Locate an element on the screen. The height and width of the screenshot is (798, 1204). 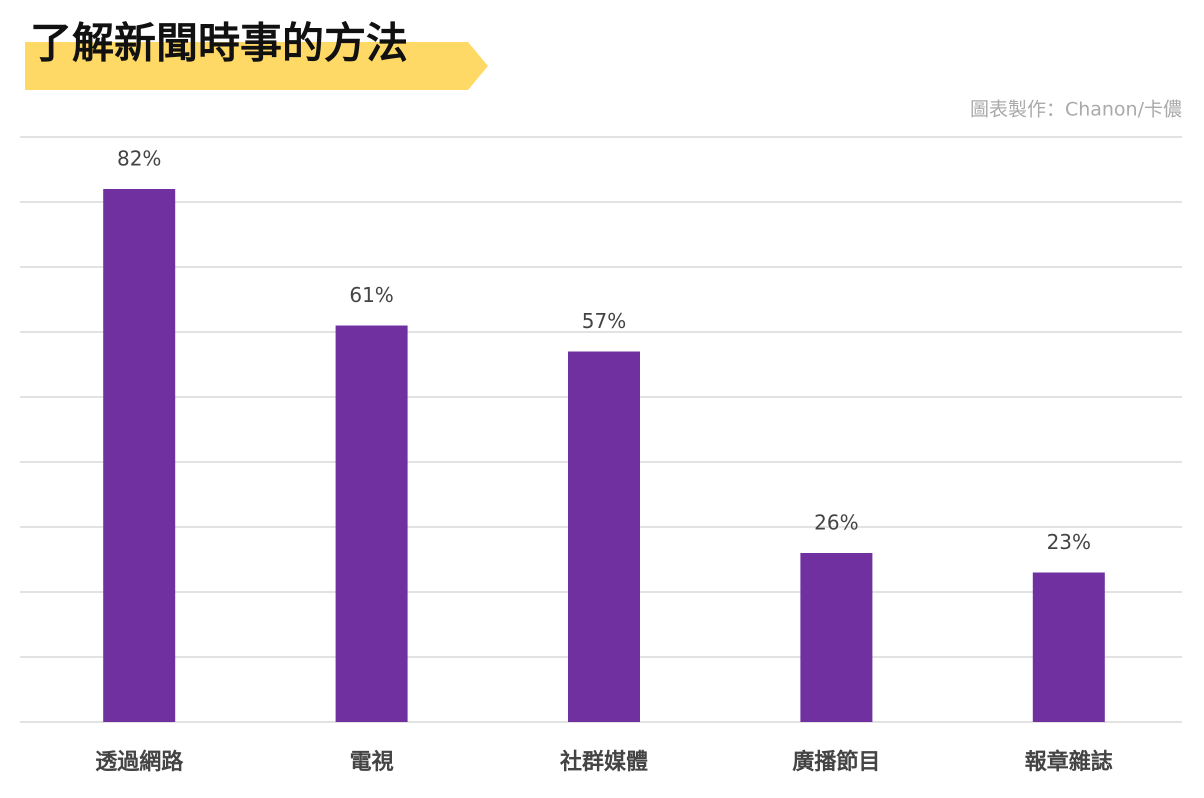
x-tick-label: 透過網路 is located at coordinates (139, 762).